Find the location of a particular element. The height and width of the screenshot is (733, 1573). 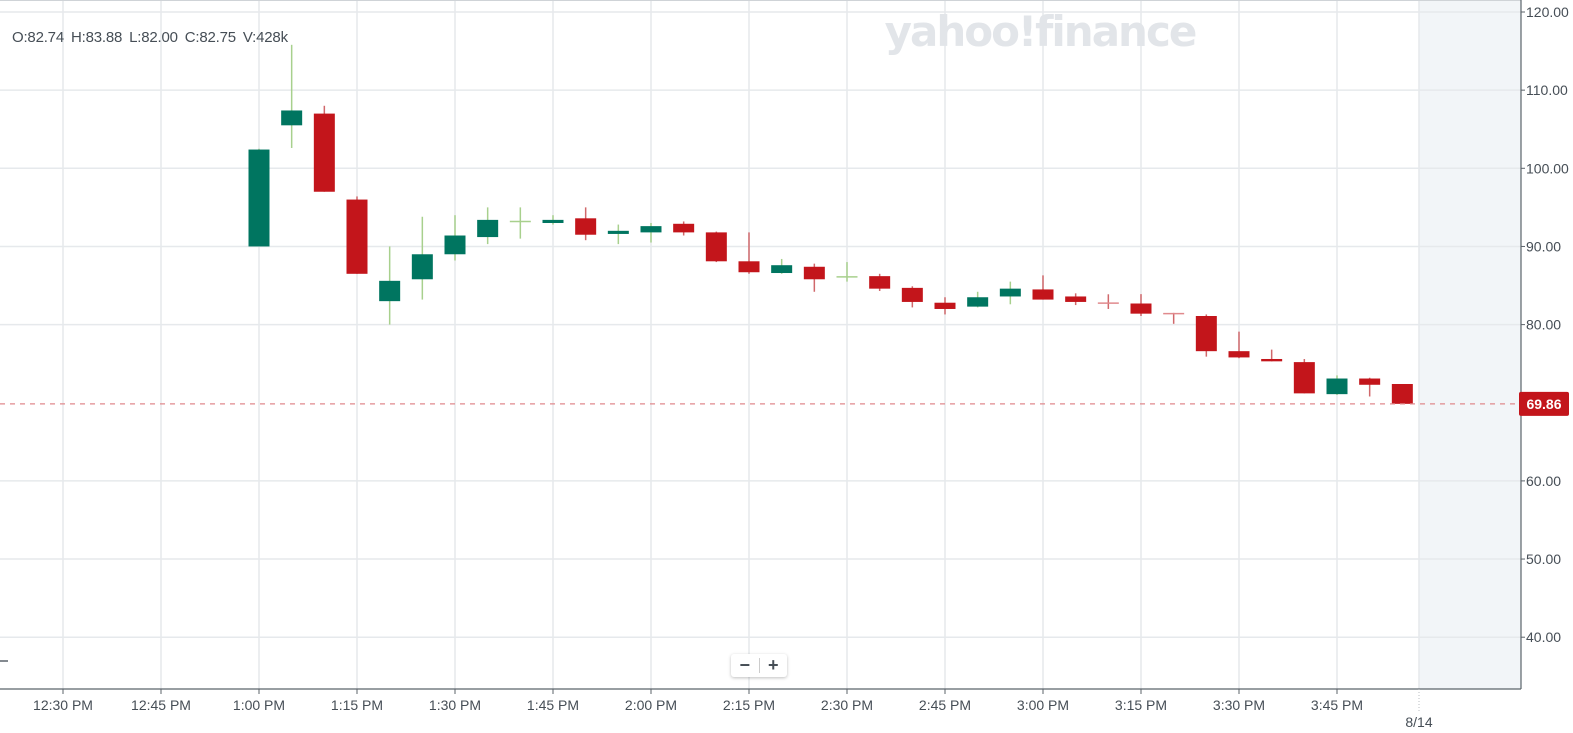

last-price-tag: 69.86 is located at coordinates (1544, 403).